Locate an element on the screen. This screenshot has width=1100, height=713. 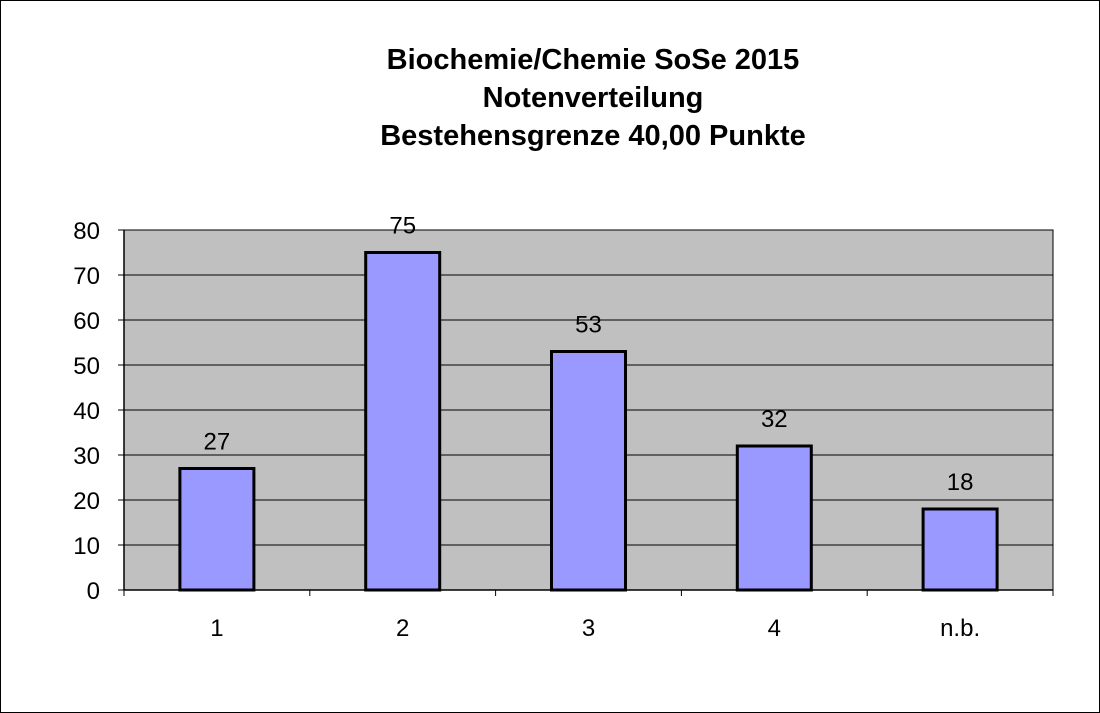
y-tick-label-20: 20 is located at coordinates (86, 501).